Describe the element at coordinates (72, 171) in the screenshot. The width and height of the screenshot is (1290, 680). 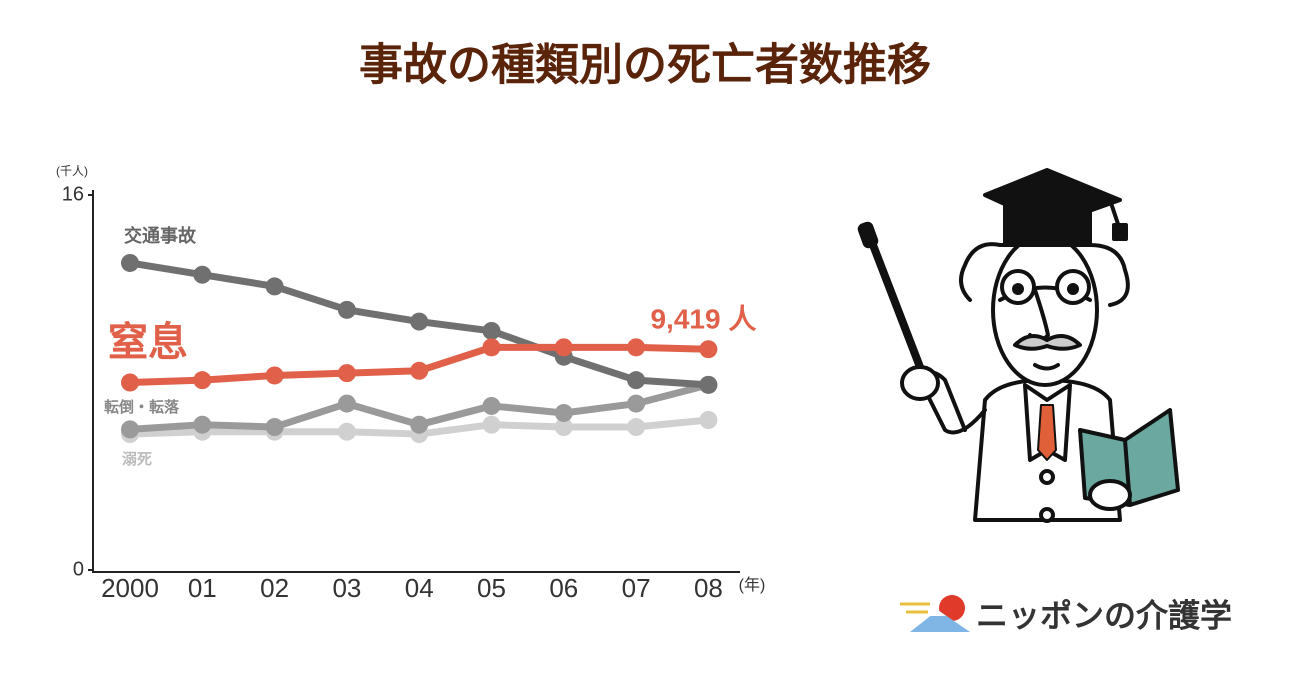
I see `y-unit-label: (千人)` at that location.